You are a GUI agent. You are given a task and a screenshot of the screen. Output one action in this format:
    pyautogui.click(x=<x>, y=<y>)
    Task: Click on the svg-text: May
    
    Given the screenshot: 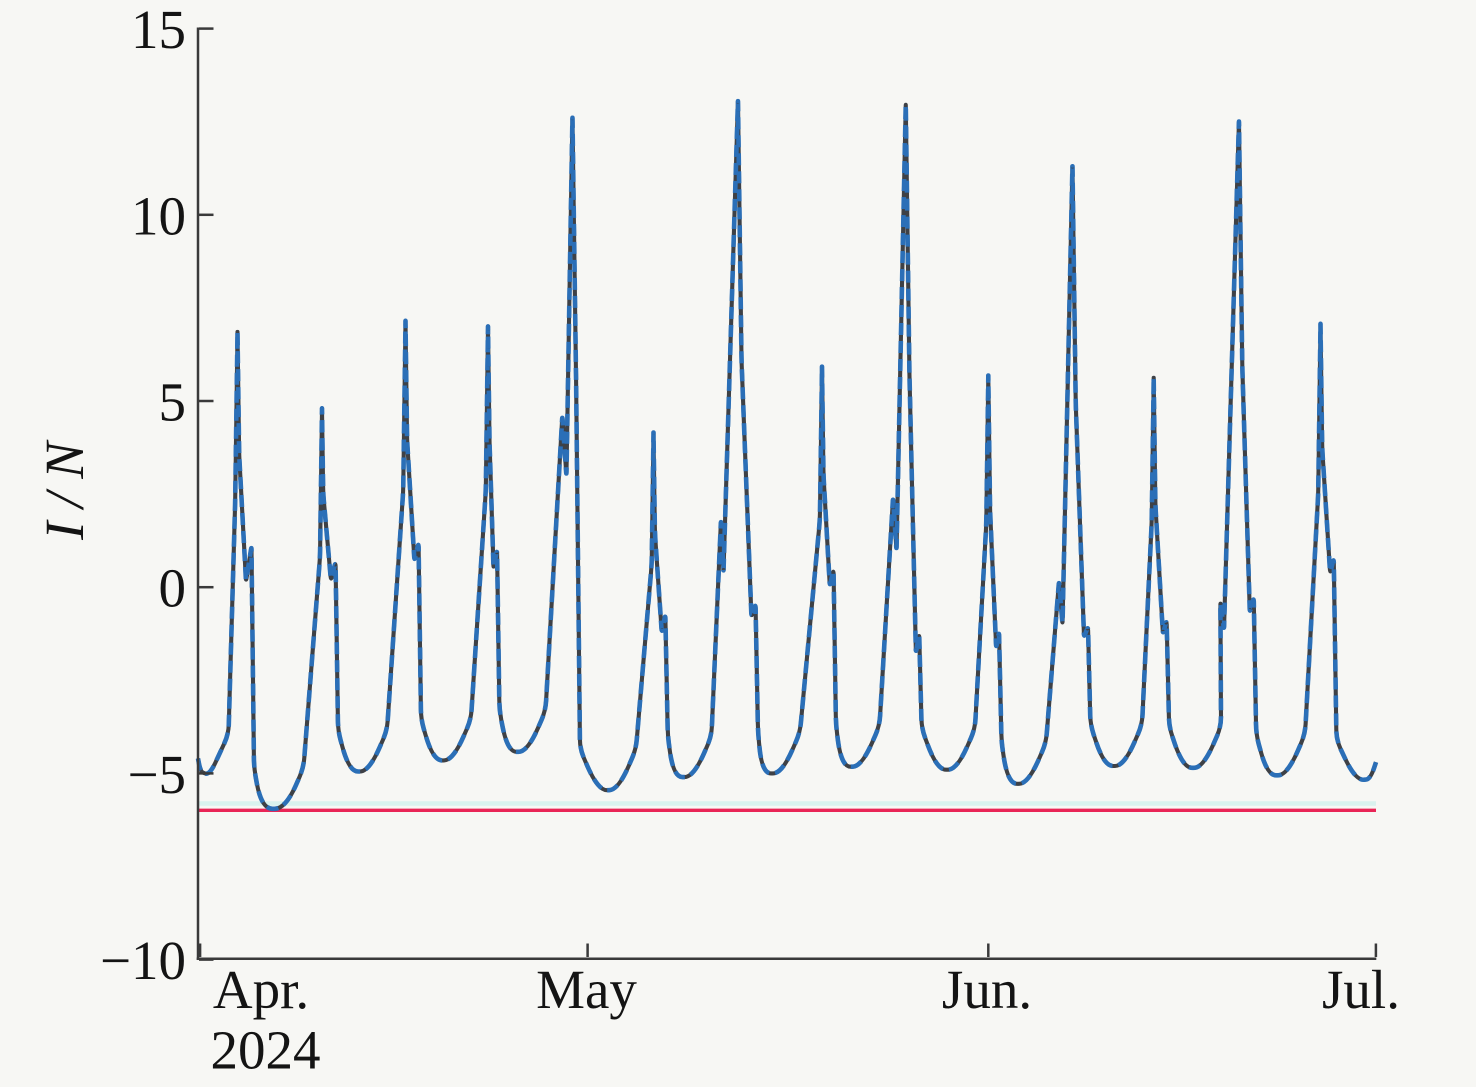 What is the action you would take?
    pyautogui.click(x=586, y=989)
    